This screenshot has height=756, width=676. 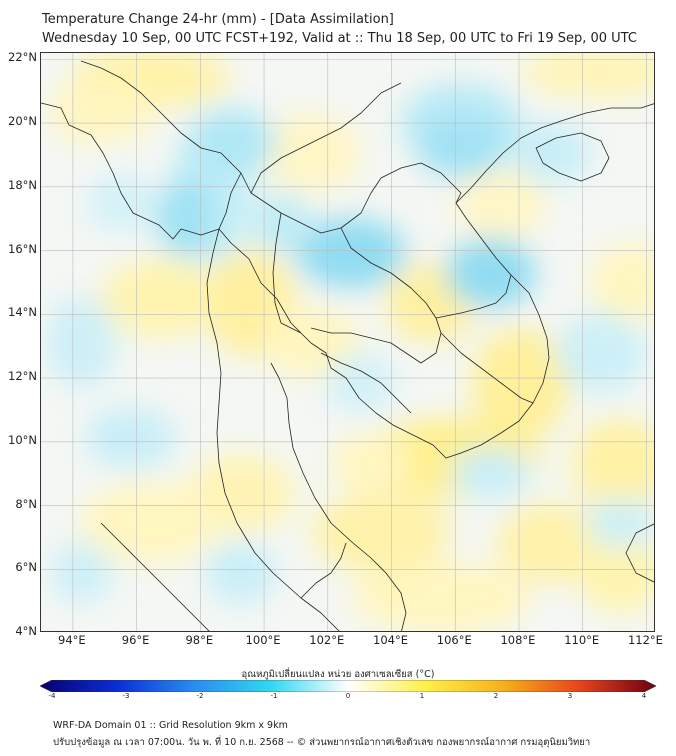 What do you see at coordinates (52, 696) in the screenshot?
I see `colorbar-tick-label: -4` at bounding box center [52, 696].